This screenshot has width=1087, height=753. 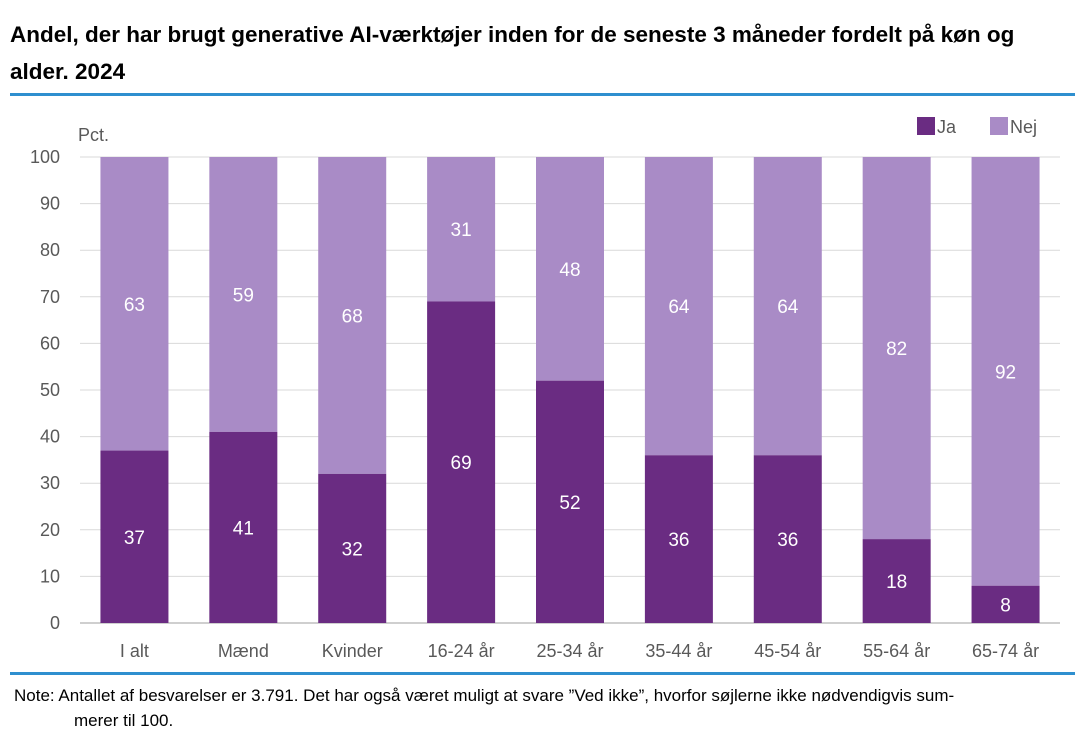 I want to click on data-label-nej: 48, so click(x=569, y=270).